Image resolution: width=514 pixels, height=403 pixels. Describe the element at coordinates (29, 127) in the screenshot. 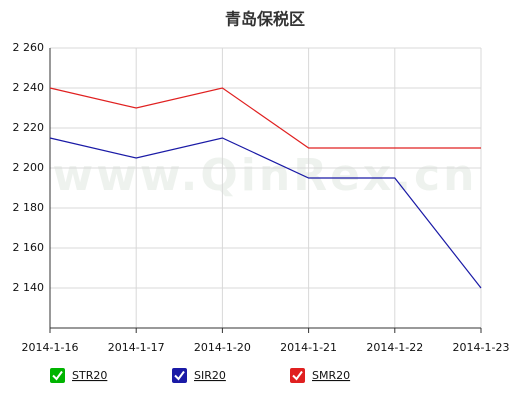

I see `y-tick-label: 2 220` at that location.